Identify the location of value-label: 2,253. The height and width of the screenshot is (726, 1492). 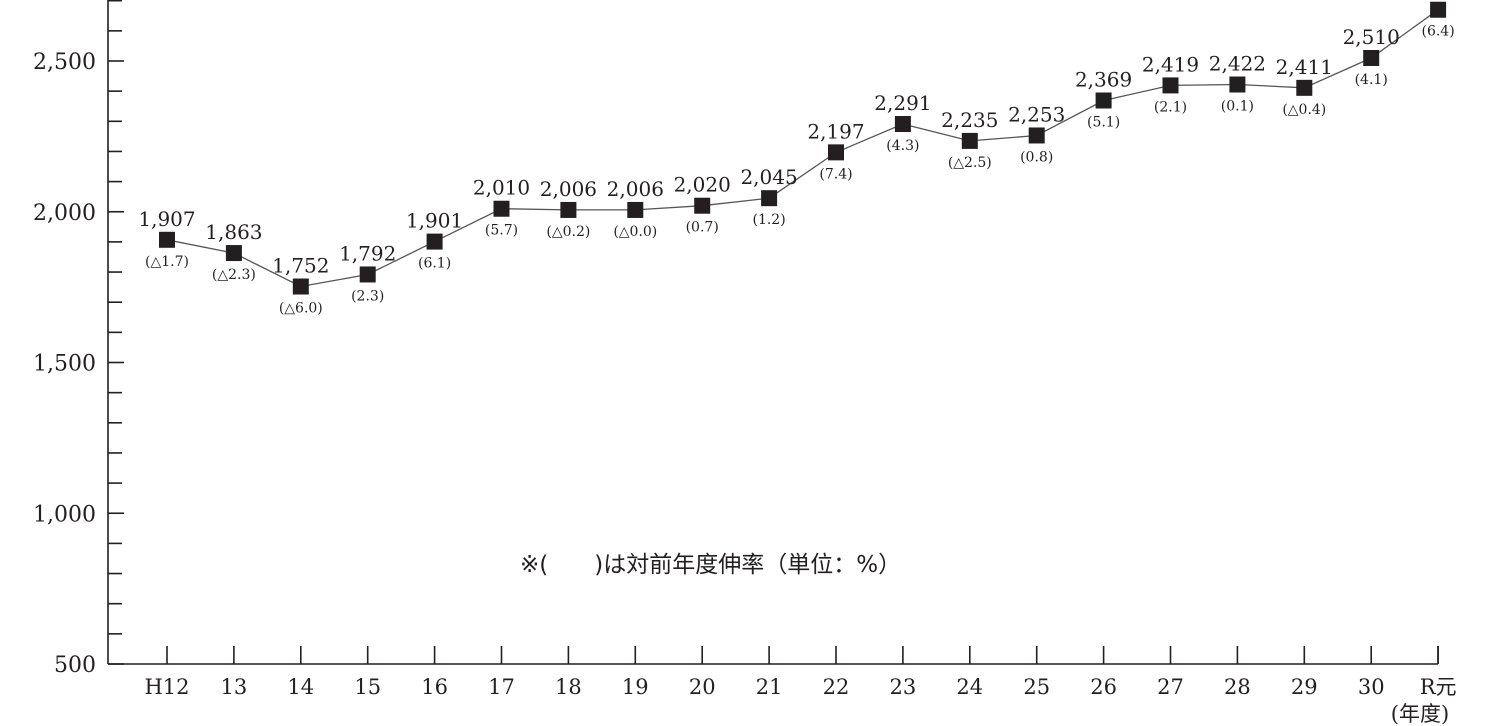
(1036, 114).